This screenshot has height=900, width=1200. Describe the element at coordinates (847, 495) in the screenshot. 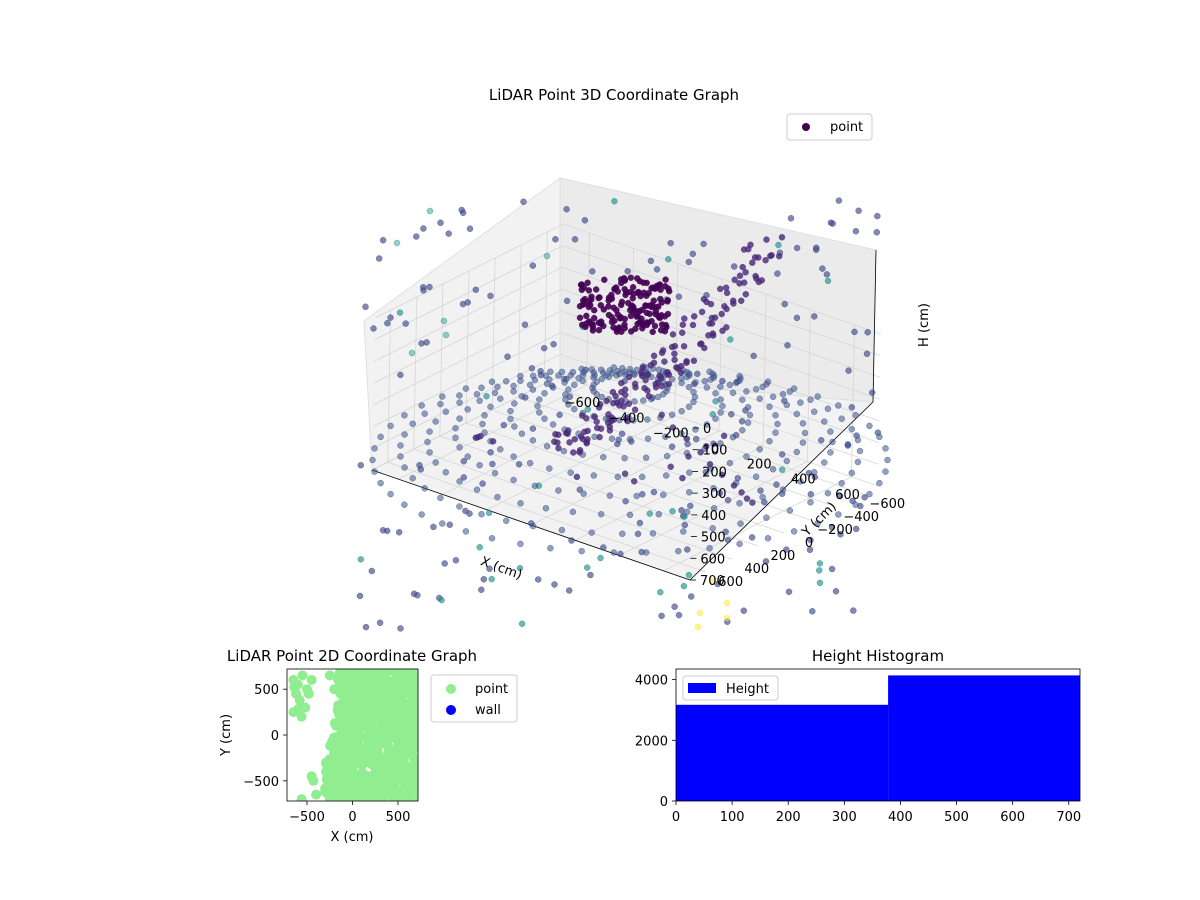

I see `x-tick-label: 600` at that location.